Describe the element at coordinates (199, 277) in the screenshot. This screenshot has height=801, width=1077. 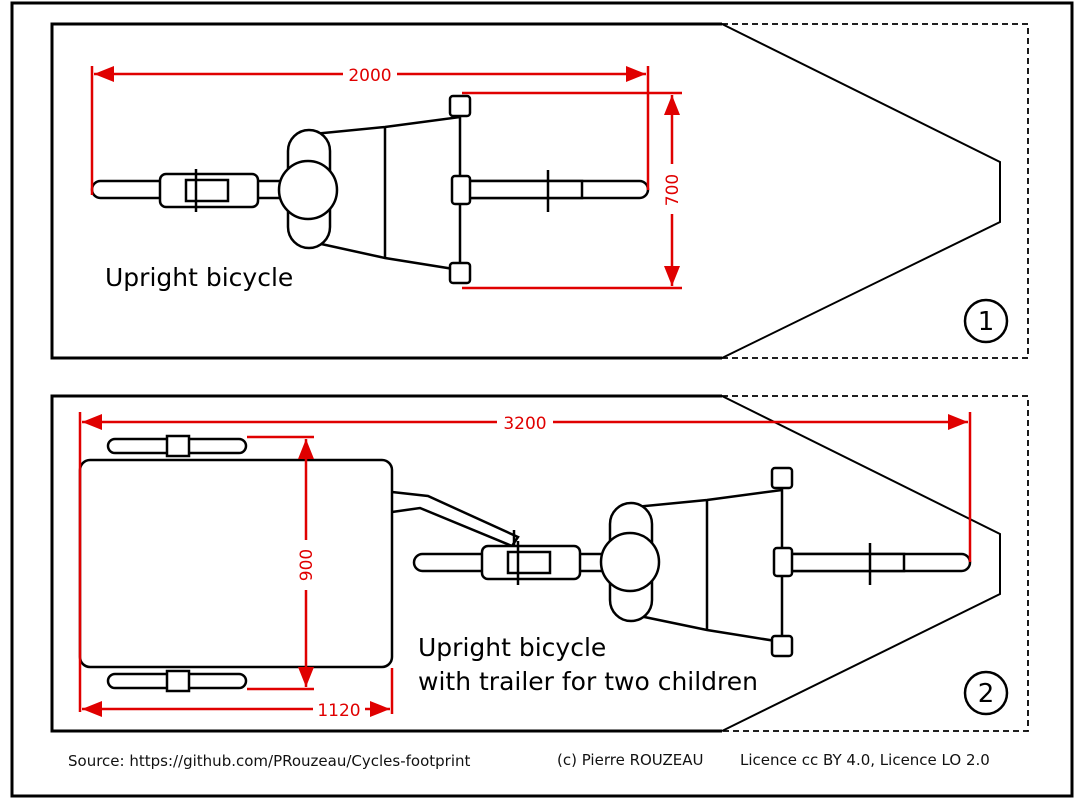
I see `panel-1-label: Upright bicycle` at that location.